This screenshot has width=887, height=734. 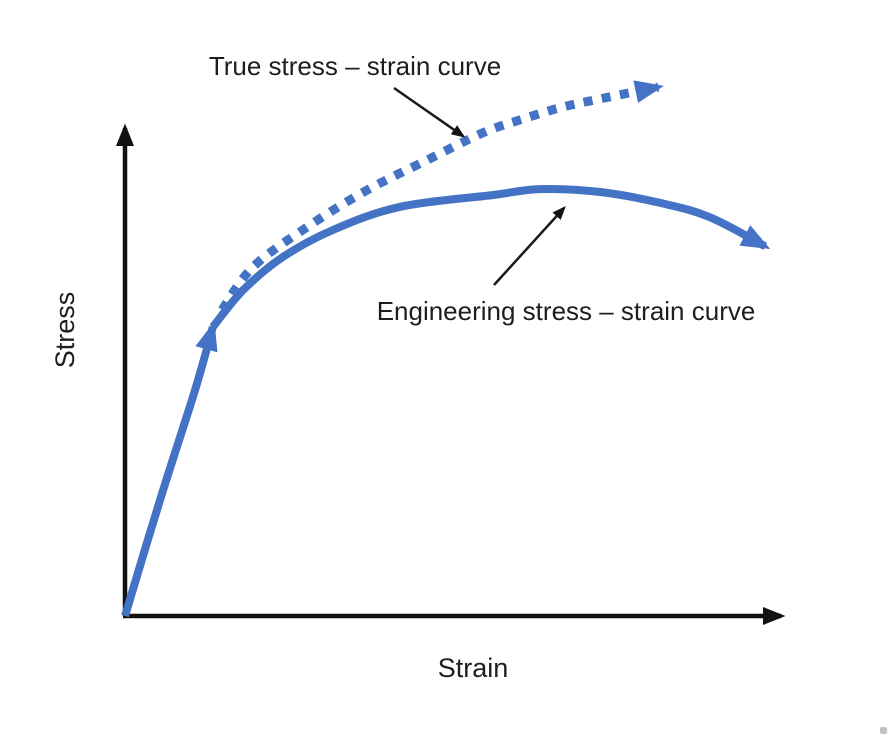 I want to click on engineering-stress-curve, so click(x=490, y=257).